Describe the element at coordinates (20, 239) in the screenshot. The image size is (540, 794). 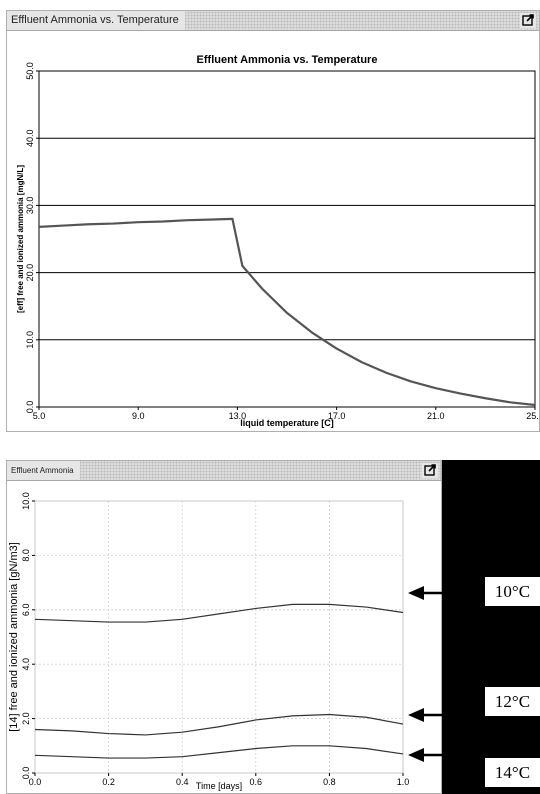
I see `y-axis-label: [eff] free and ionized ammonia [mgN/L]` at that location.